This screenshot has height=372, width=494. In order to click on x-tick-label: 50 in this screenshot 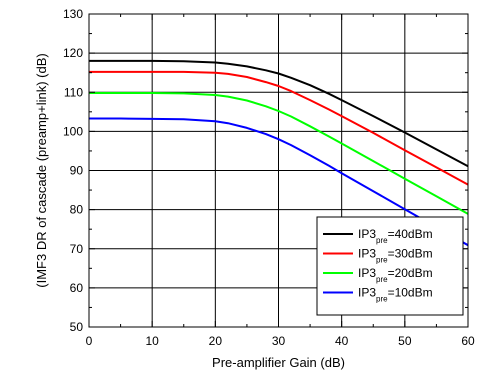, I will do `click(405, 341)`.